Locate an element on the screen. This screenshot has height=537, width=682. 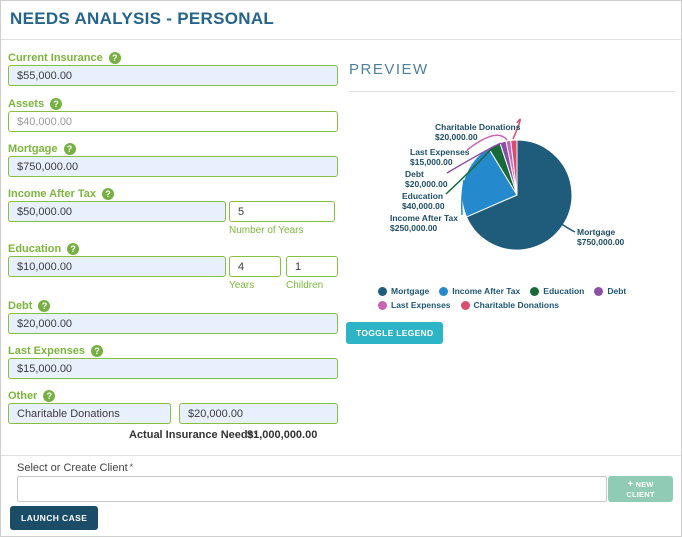
legend-label: Charitable Donations is located at coordinates (516, 305).